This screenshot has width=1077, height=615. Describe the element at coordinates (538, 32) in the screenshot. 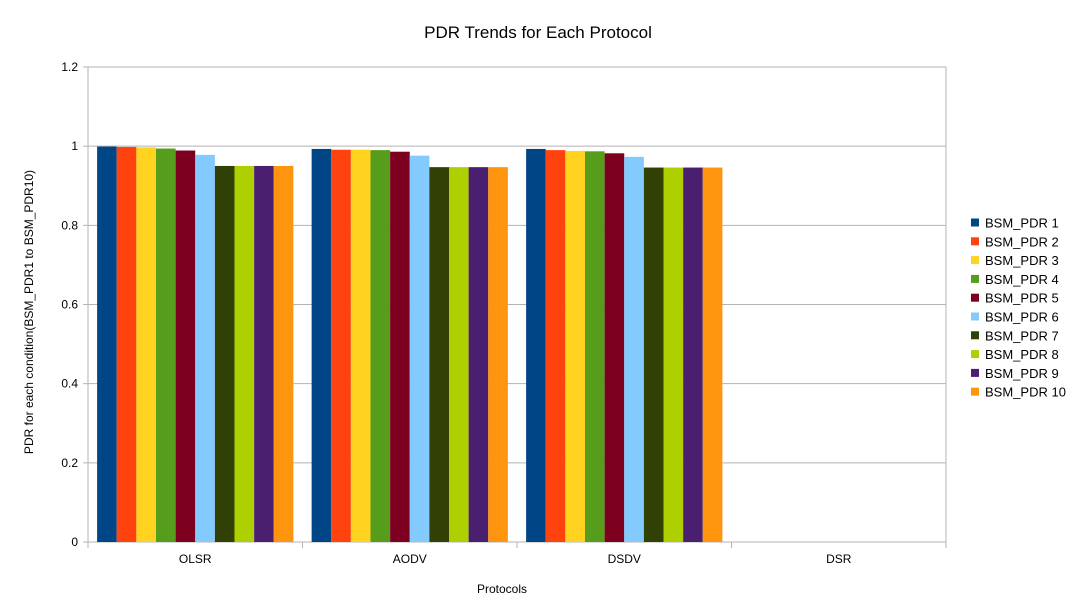

I see `chart-title: PDR Trends for Each Protocol` at that location.